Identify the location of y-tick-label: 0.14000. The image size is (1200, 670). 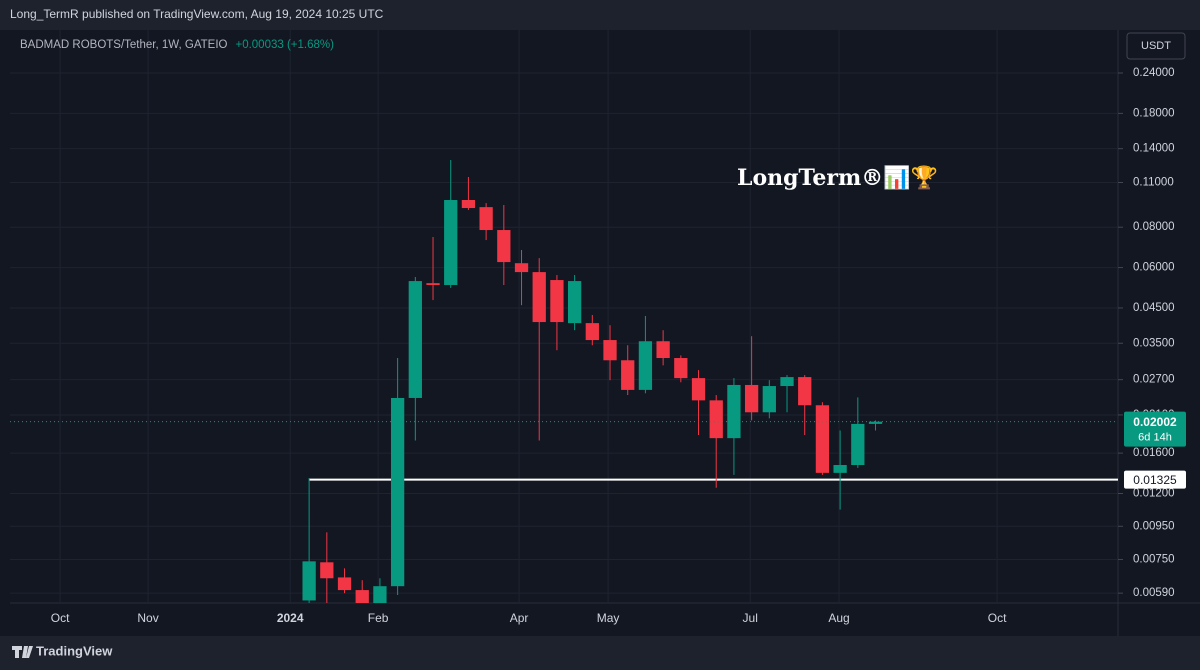
(1154, 149).